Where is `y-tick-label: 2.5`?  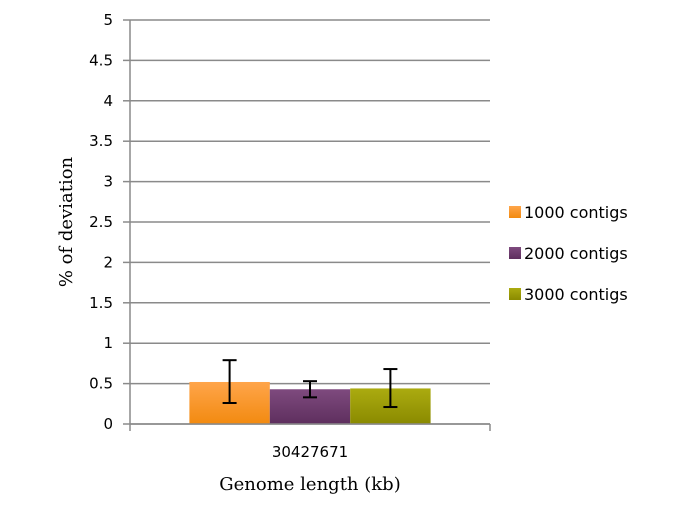
y-tick-label: 2.5 is located at coordinates (101, 222).